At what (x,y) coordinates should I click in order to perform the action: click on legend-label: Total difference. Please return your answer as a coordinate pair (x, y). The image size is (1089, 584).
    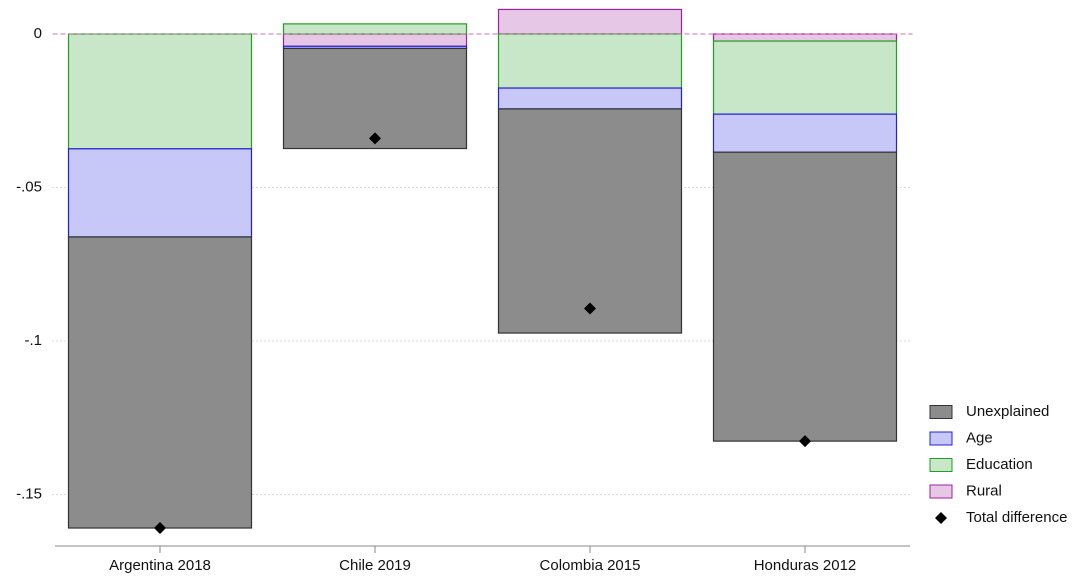
    Looking at the image, I should click on (1016, 517).